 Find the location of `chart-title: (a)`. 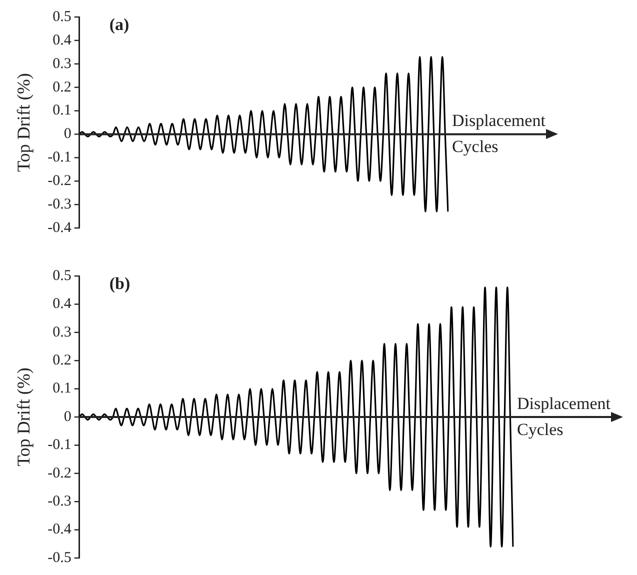

chart-title: (a) is located at coordinates (119, 24).